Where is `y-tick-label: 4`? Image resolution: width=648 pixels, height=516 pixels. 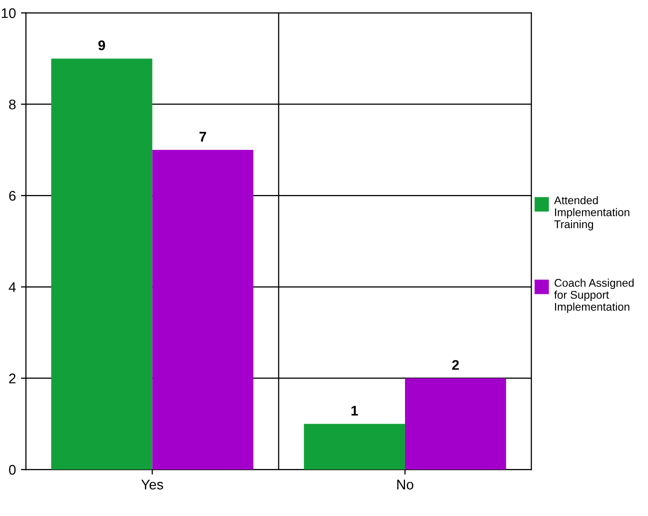 y-tick-label: 4 is located at coordinates (12, 287).